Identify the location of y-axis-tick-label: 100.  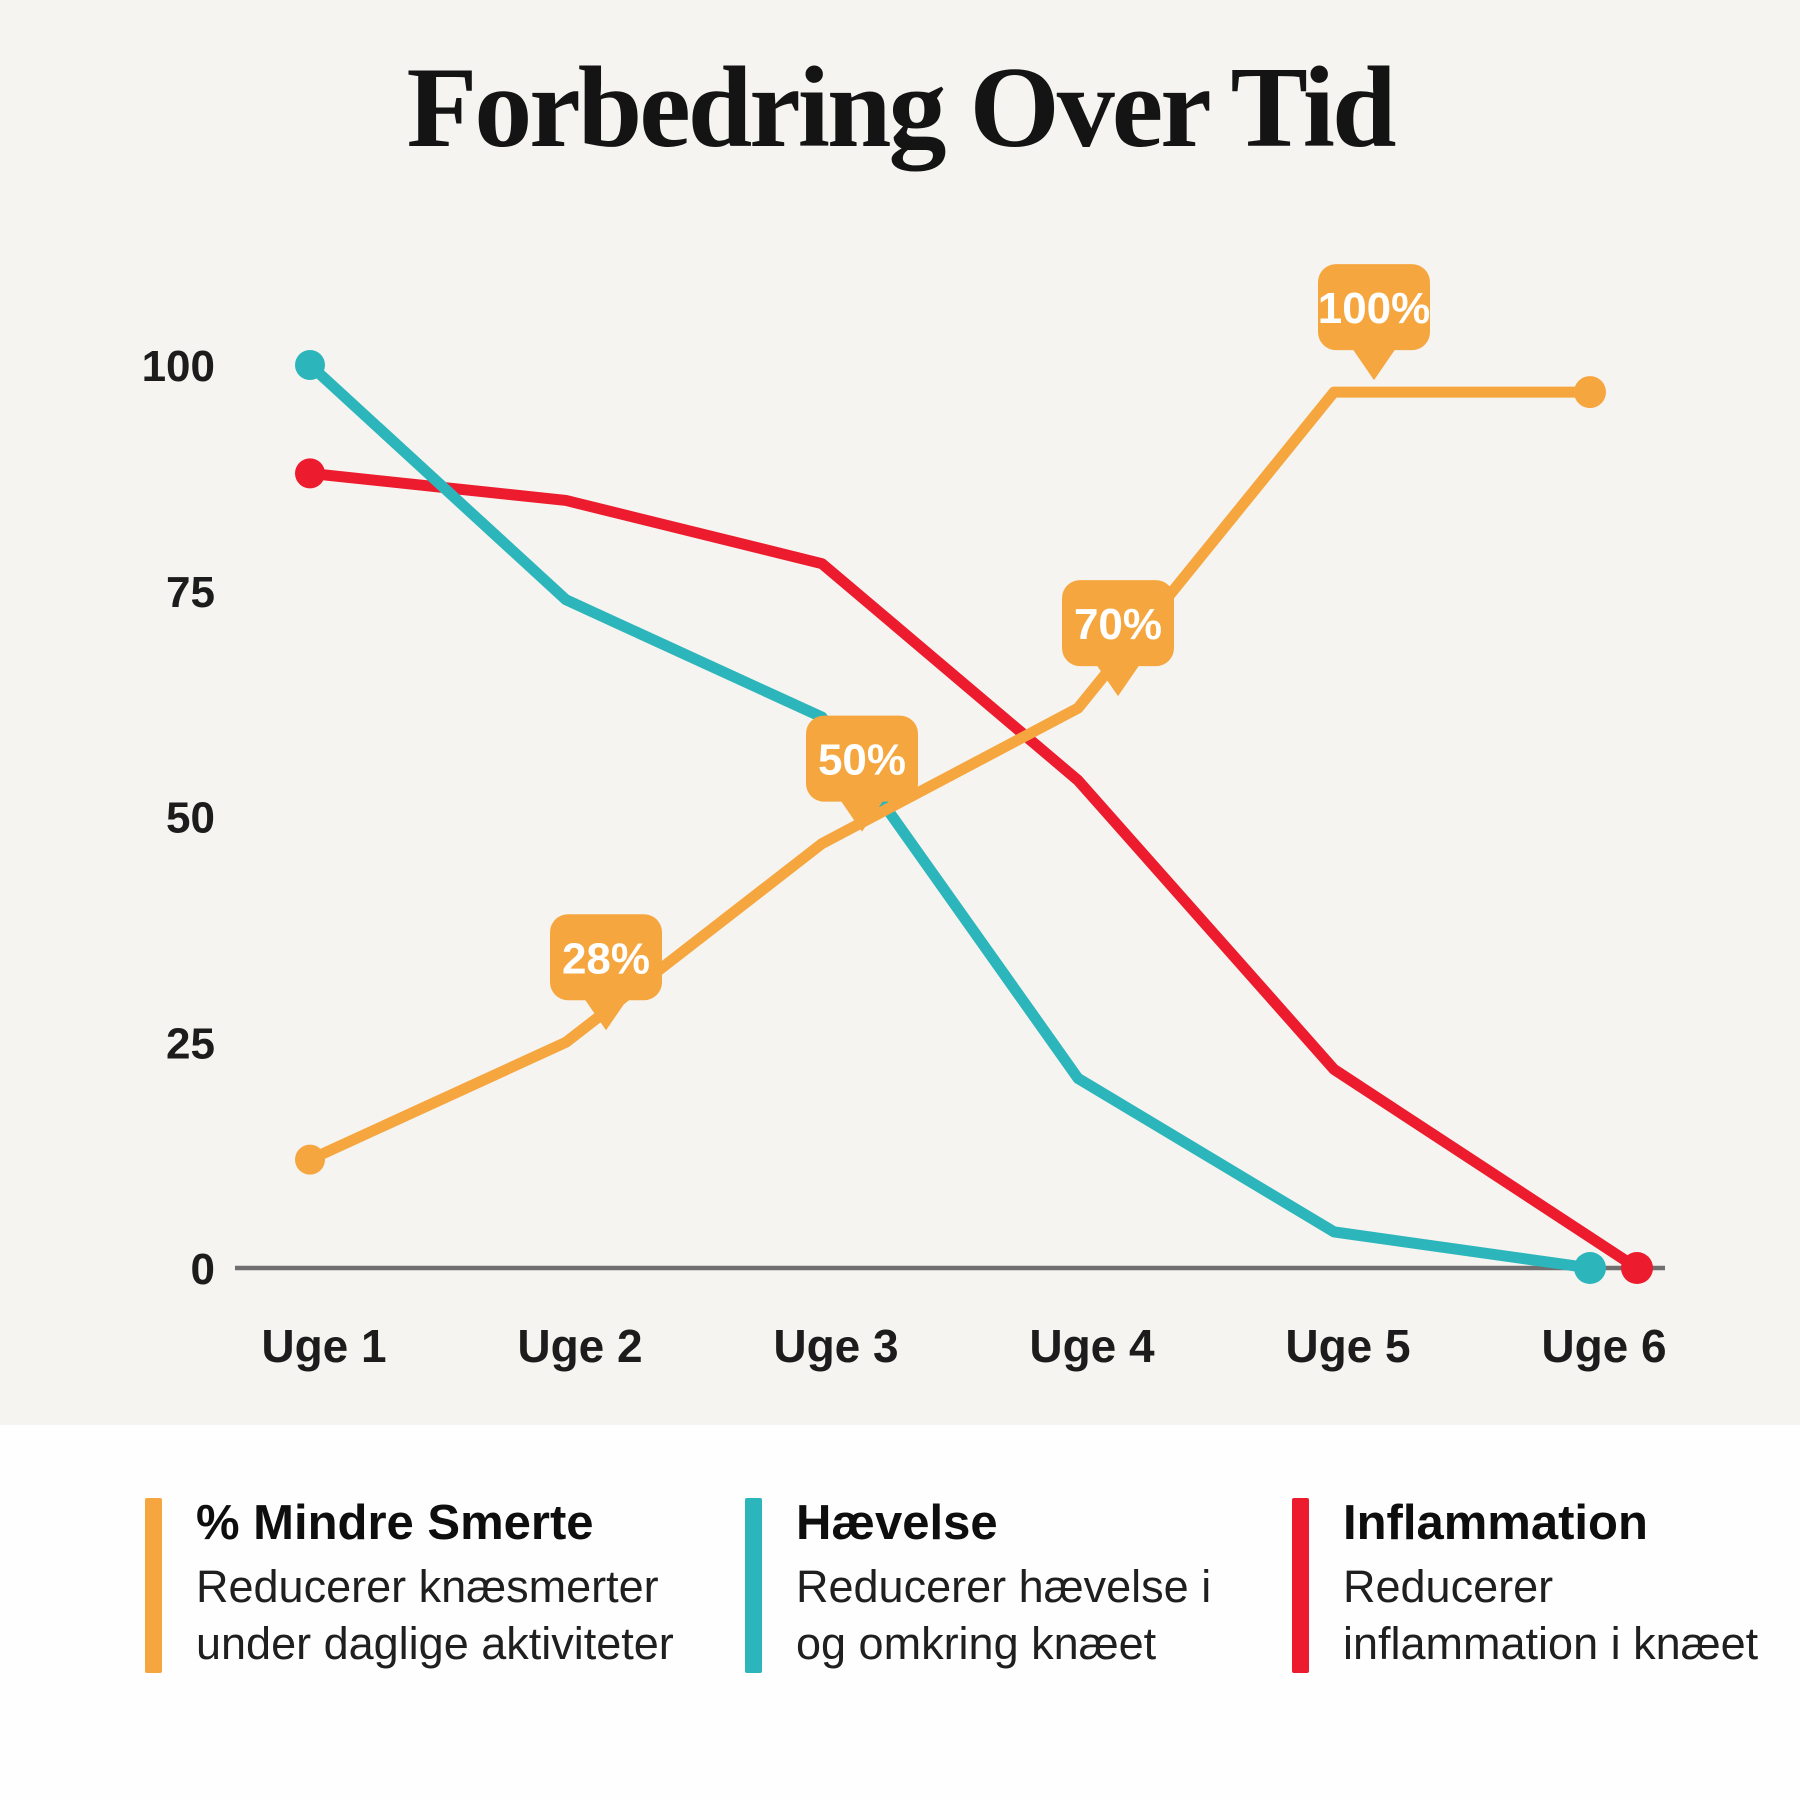
(178, 366).